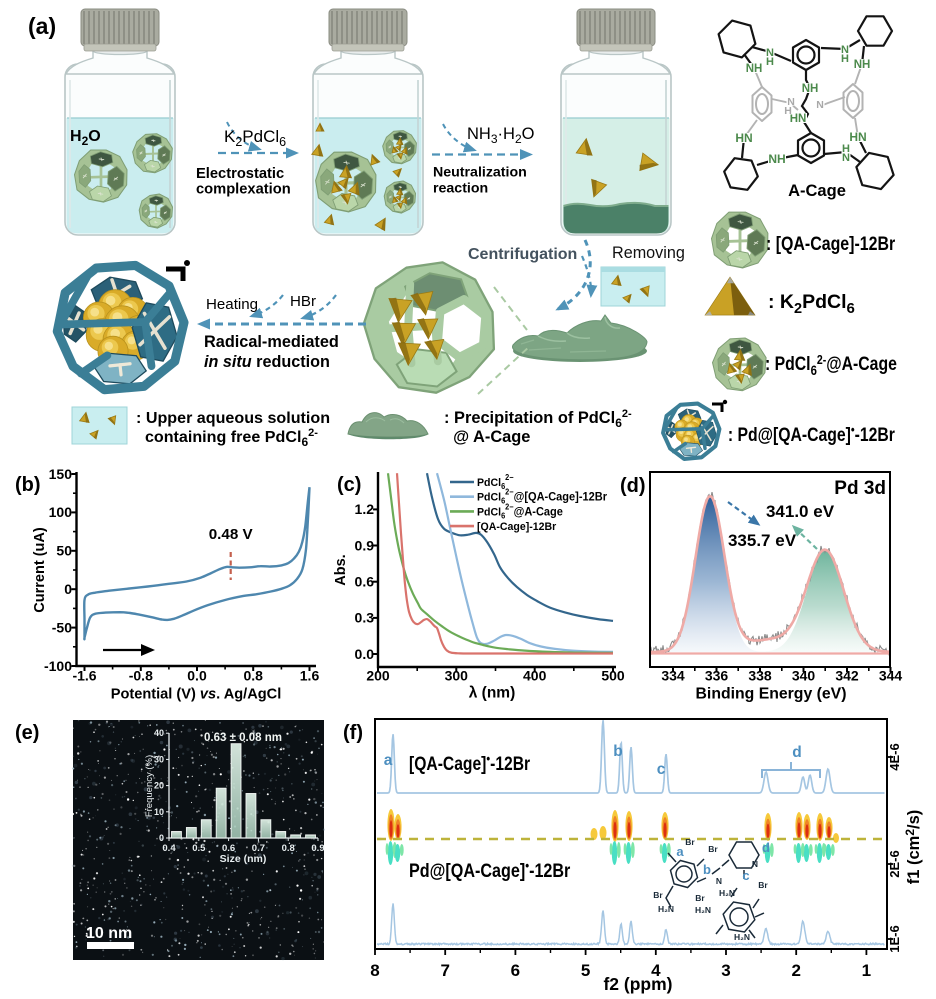 The width and height of the screenshot is (936, 999). Describe the element at coordinates (61, 512) in the screenshot. I see `svg-text: 100` at that location.